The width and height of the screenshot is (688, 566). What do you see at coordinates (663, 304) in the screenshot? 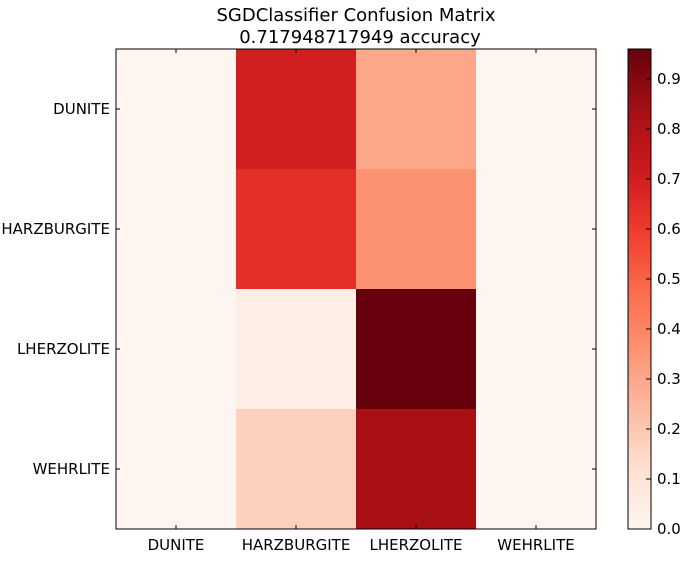
I see `colorbar-ticks: 0.0 0.1 0.2 0.3 0.4 0.5 0.6 0.7 0.8 0.9` at bounding box center [663, 304].